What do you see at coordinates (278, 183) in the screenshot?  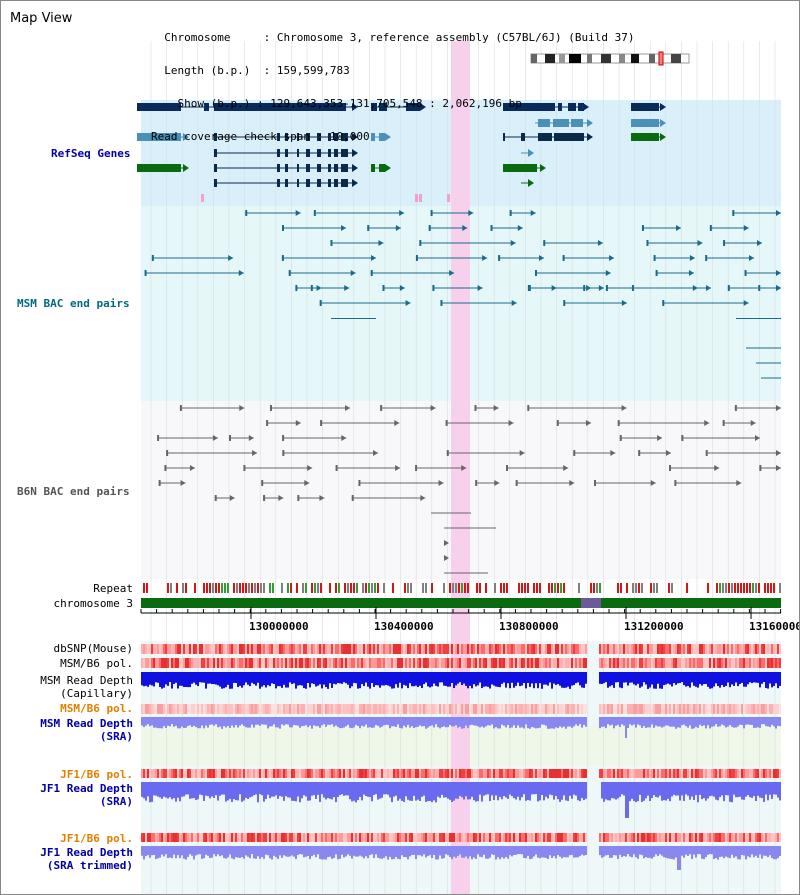 I see `gene-exon` at bounding box center [278, 183].